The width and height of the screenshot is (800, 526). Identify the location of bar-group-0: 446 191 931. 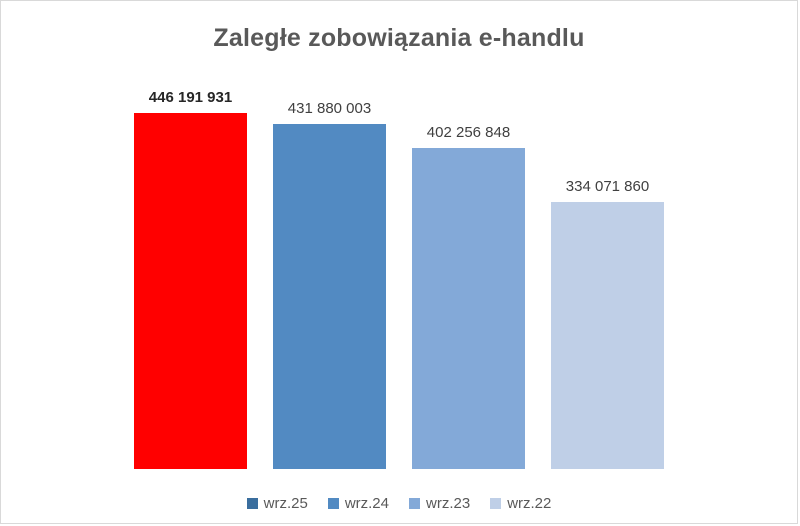
(190, 279).